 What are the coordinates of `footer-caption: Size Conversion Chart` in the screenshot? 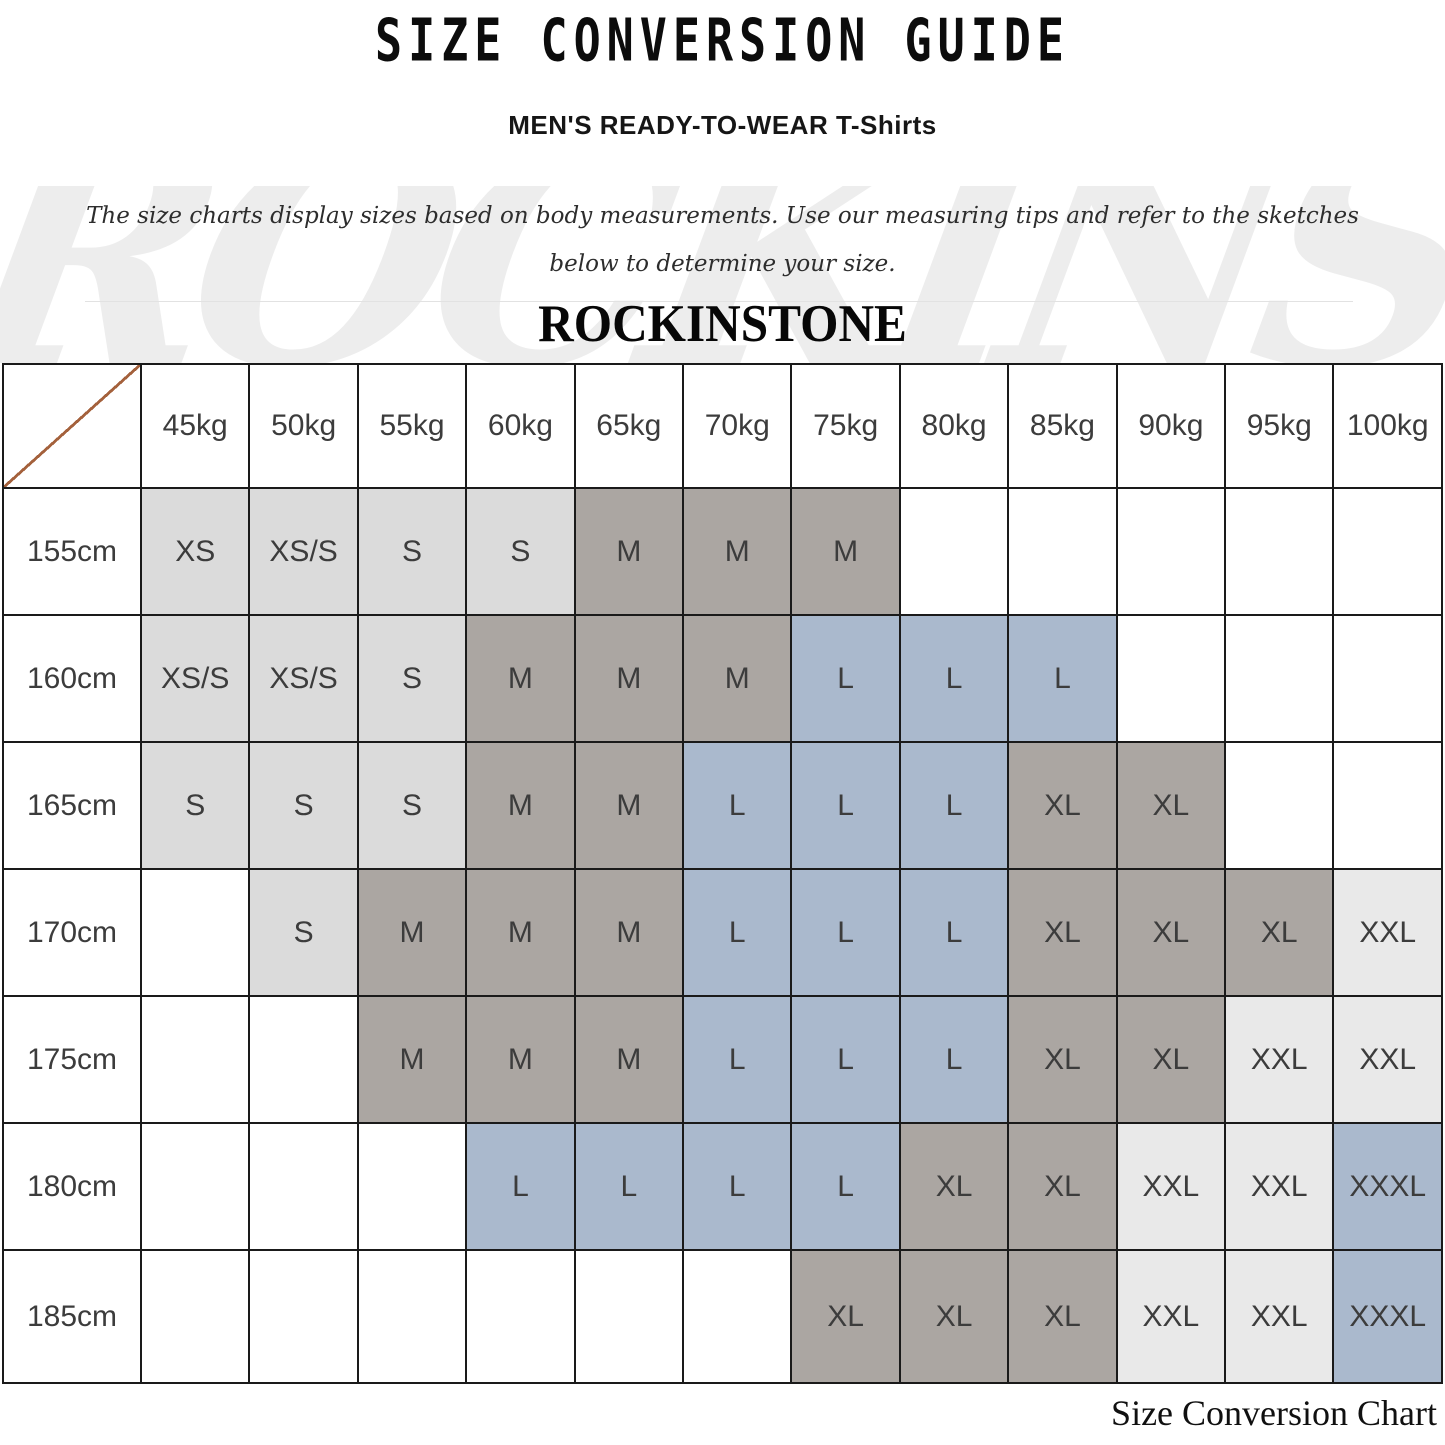 It's located at (1274, 1413).